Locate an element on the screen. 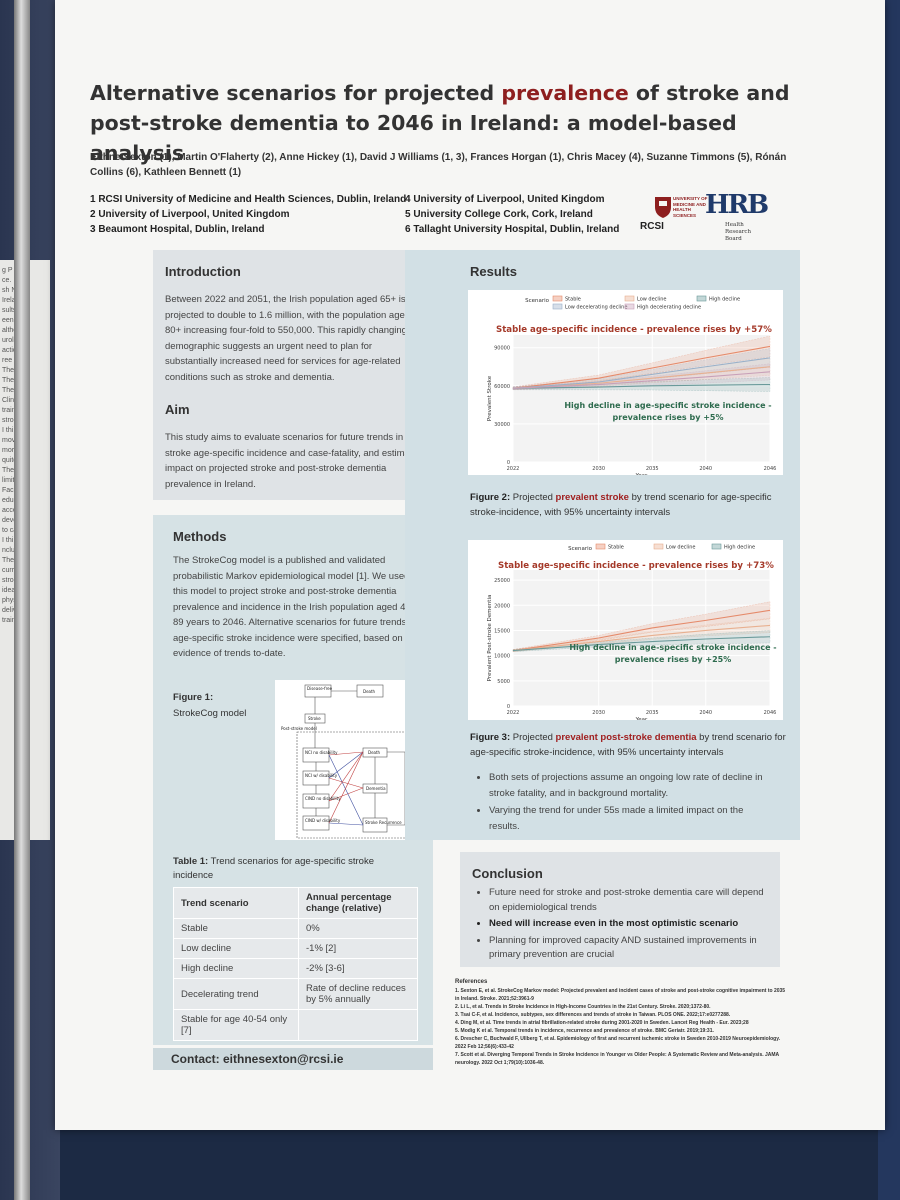 This screenshot has width=900, height=1200. table-cell: Stable is located at coordinates (236, 928).